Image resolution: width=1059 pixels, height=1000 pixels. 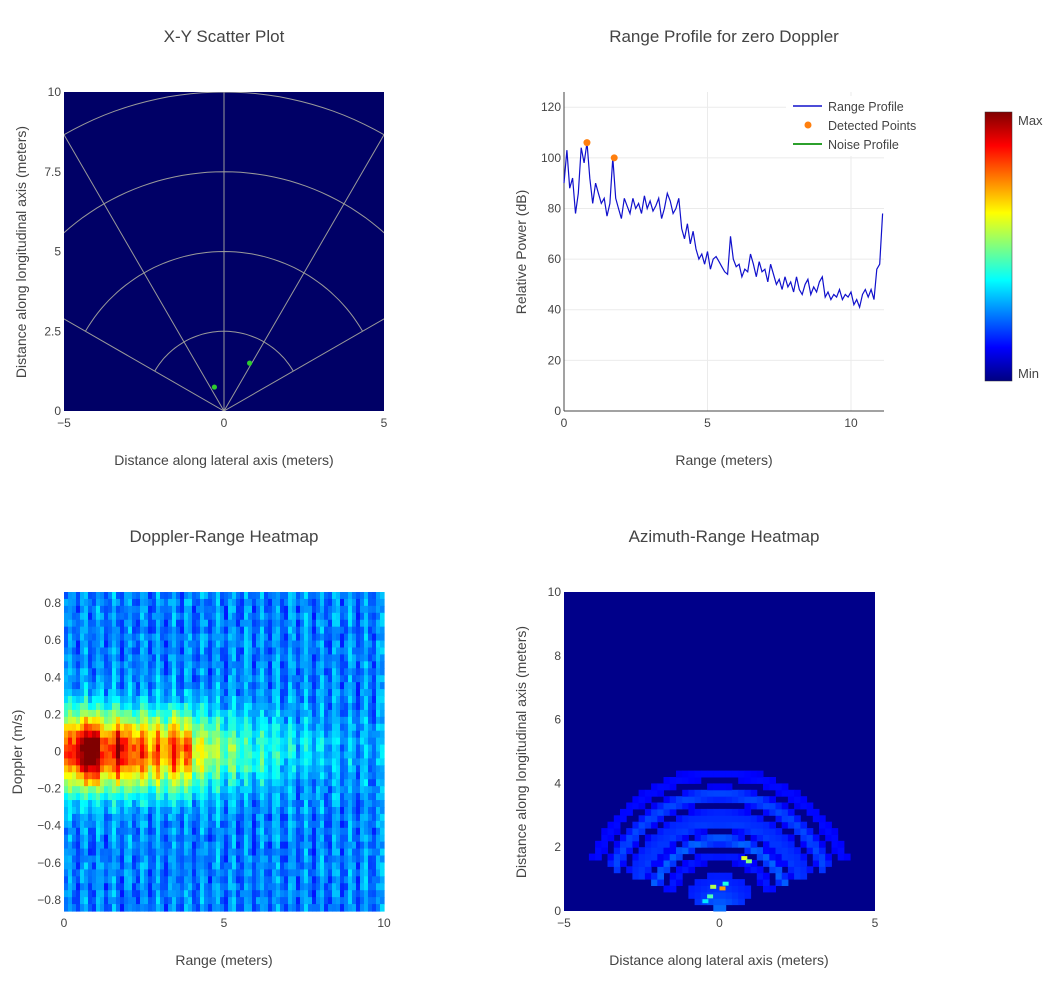 What do you see at coordinates (875, 923) in the screenshot?
I see `x-tick-label: 5` at bounding box center [875, 923].